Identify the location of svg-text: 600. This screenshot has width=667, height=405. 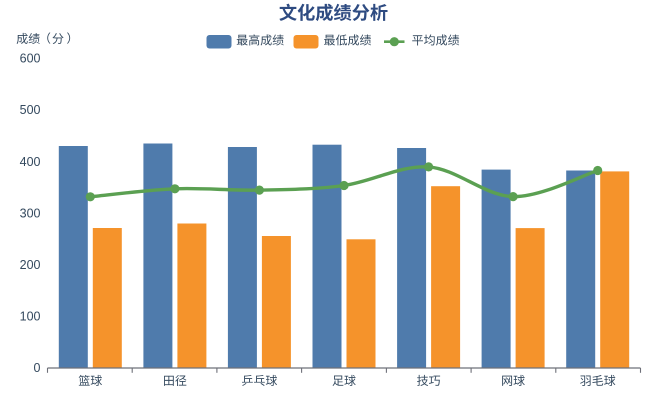
(30, 59).